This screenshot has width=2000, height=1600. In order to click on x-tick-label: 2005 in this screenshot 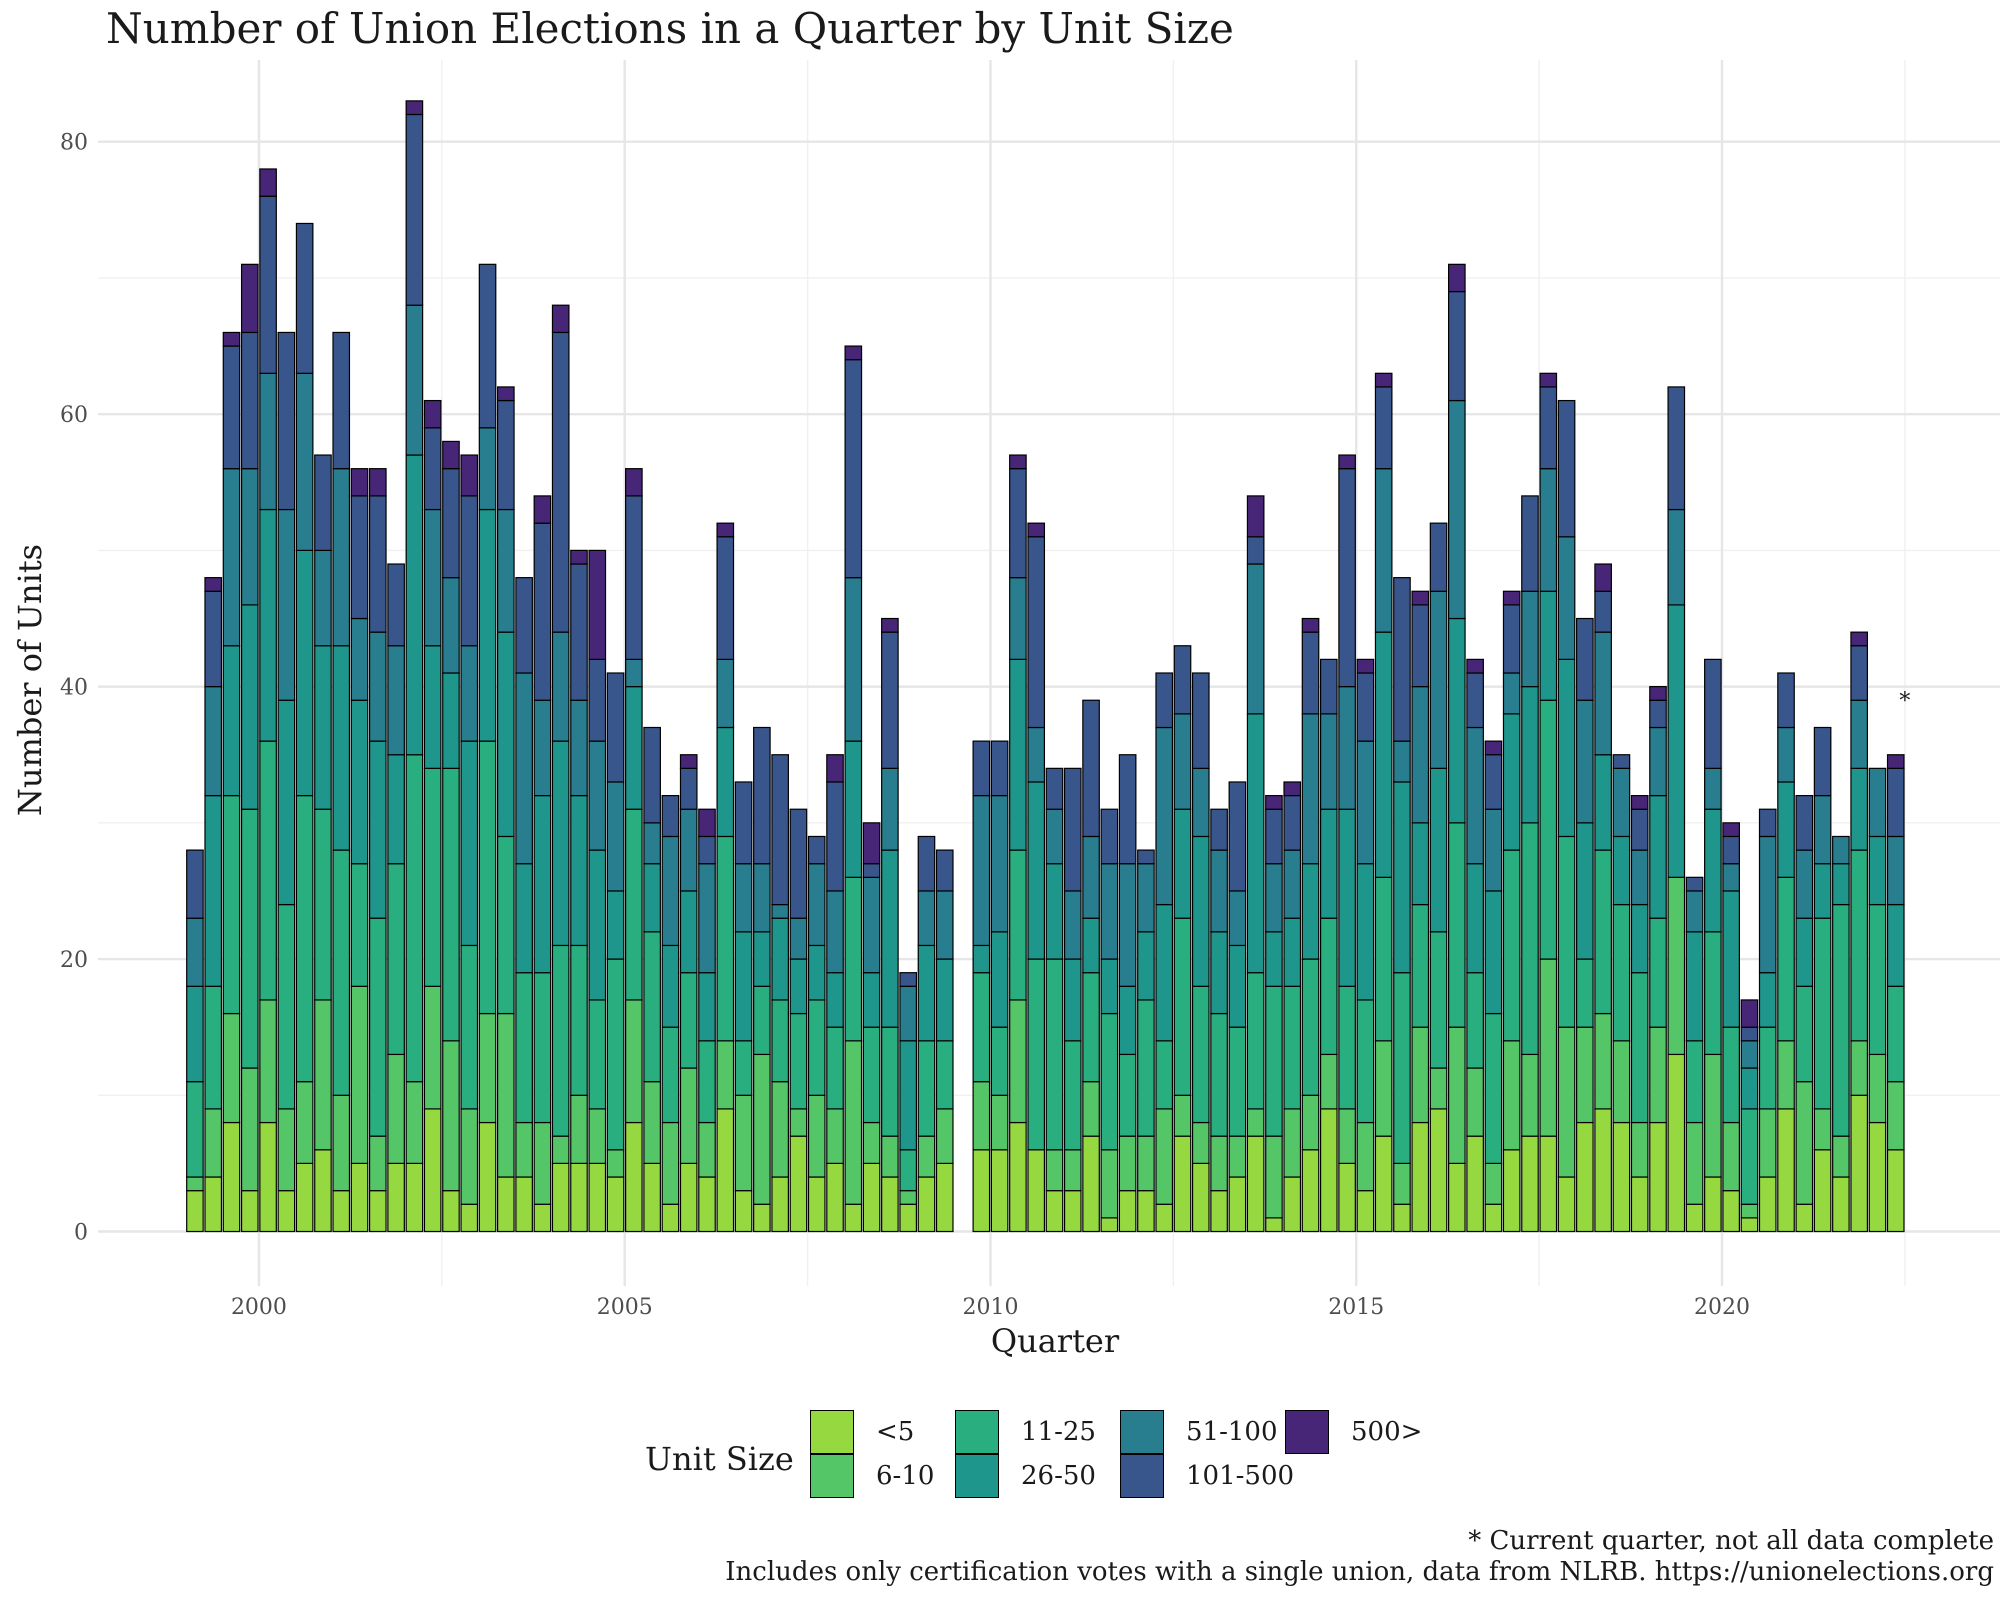, I will do `click(625, 1307)`.